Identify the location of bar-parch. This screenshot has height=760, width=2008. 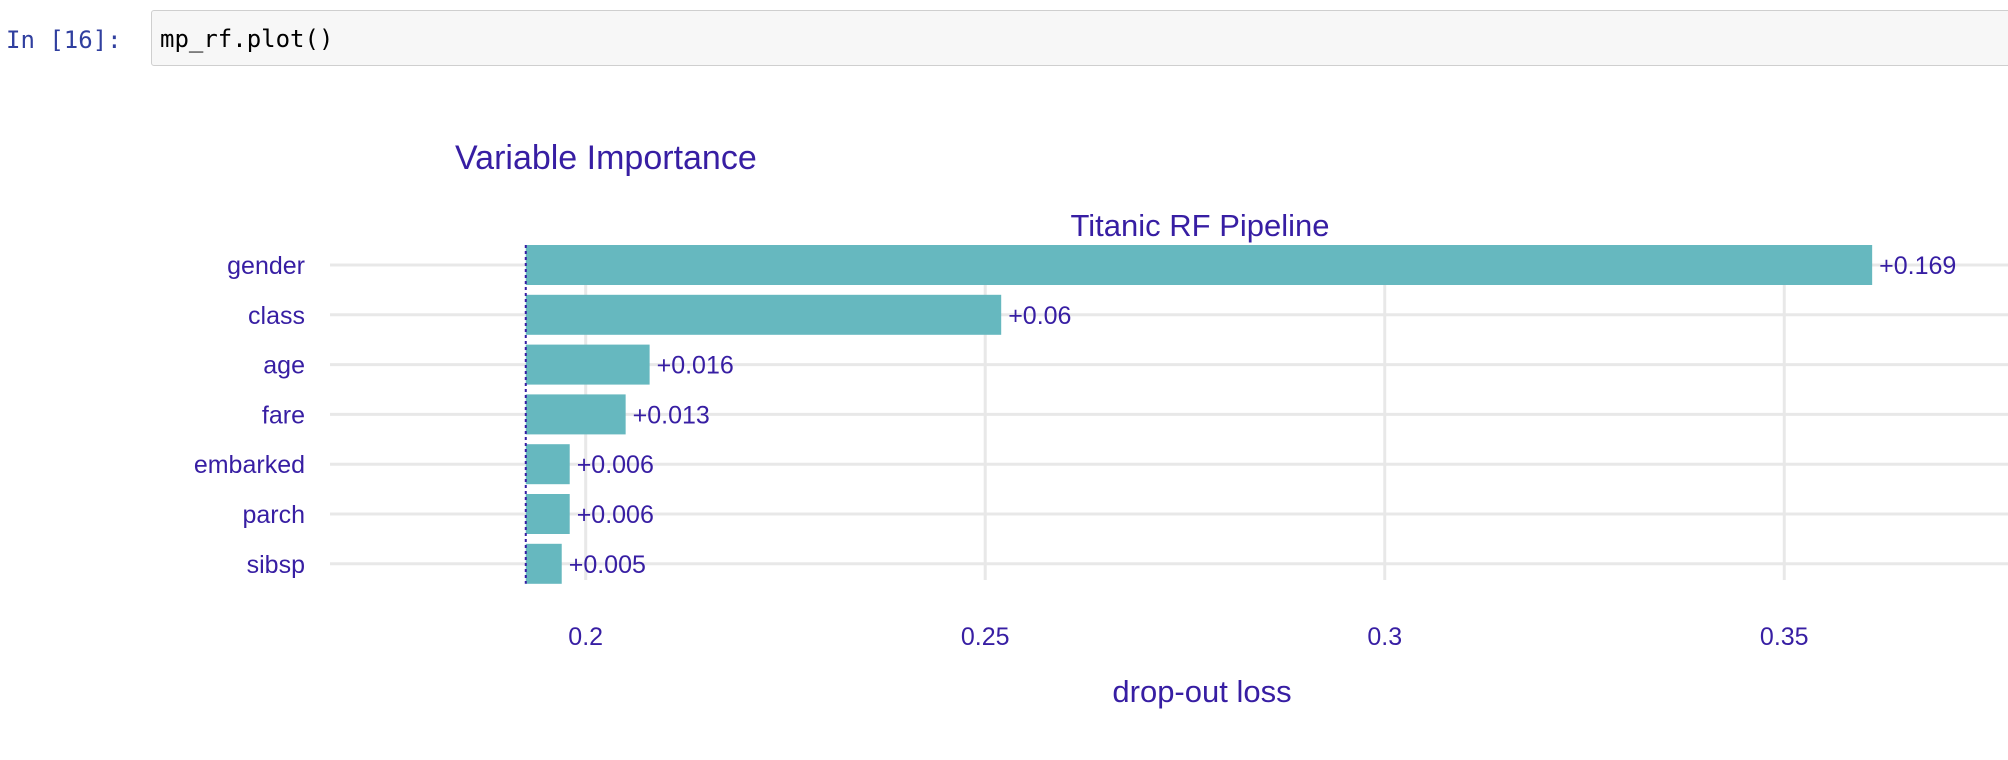
(547, 514).